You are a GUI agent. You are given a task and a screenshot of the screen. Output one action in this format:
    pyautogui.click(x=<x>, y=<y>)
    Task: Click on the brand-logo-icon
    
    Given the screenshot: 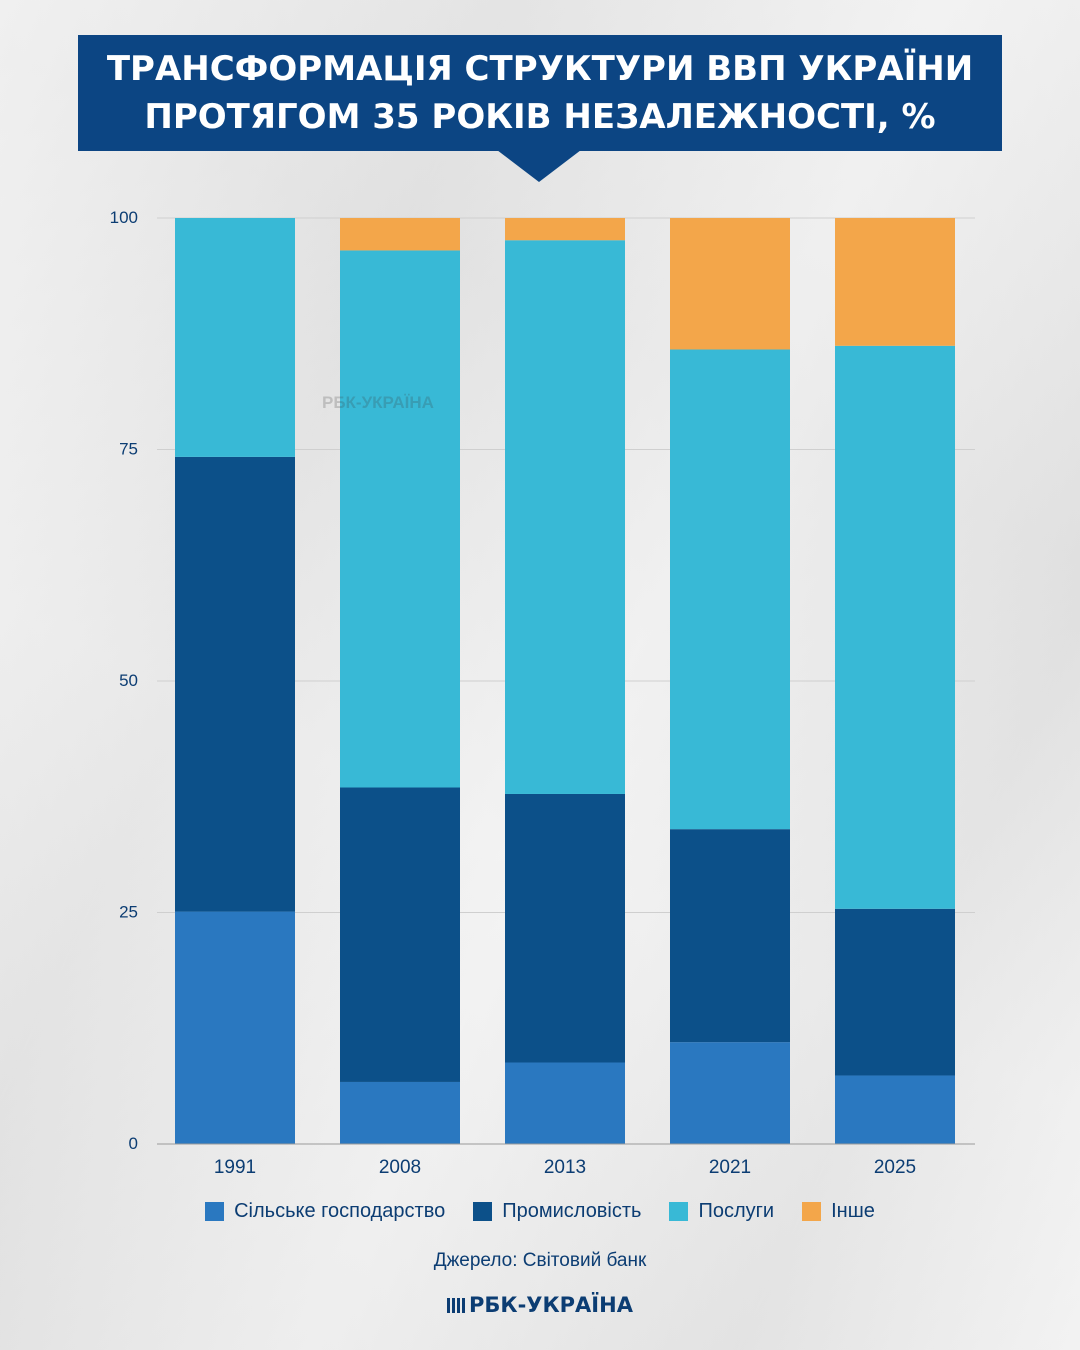 What is the action you would take?
    pyautogui.click(x=456, y=1305)
    